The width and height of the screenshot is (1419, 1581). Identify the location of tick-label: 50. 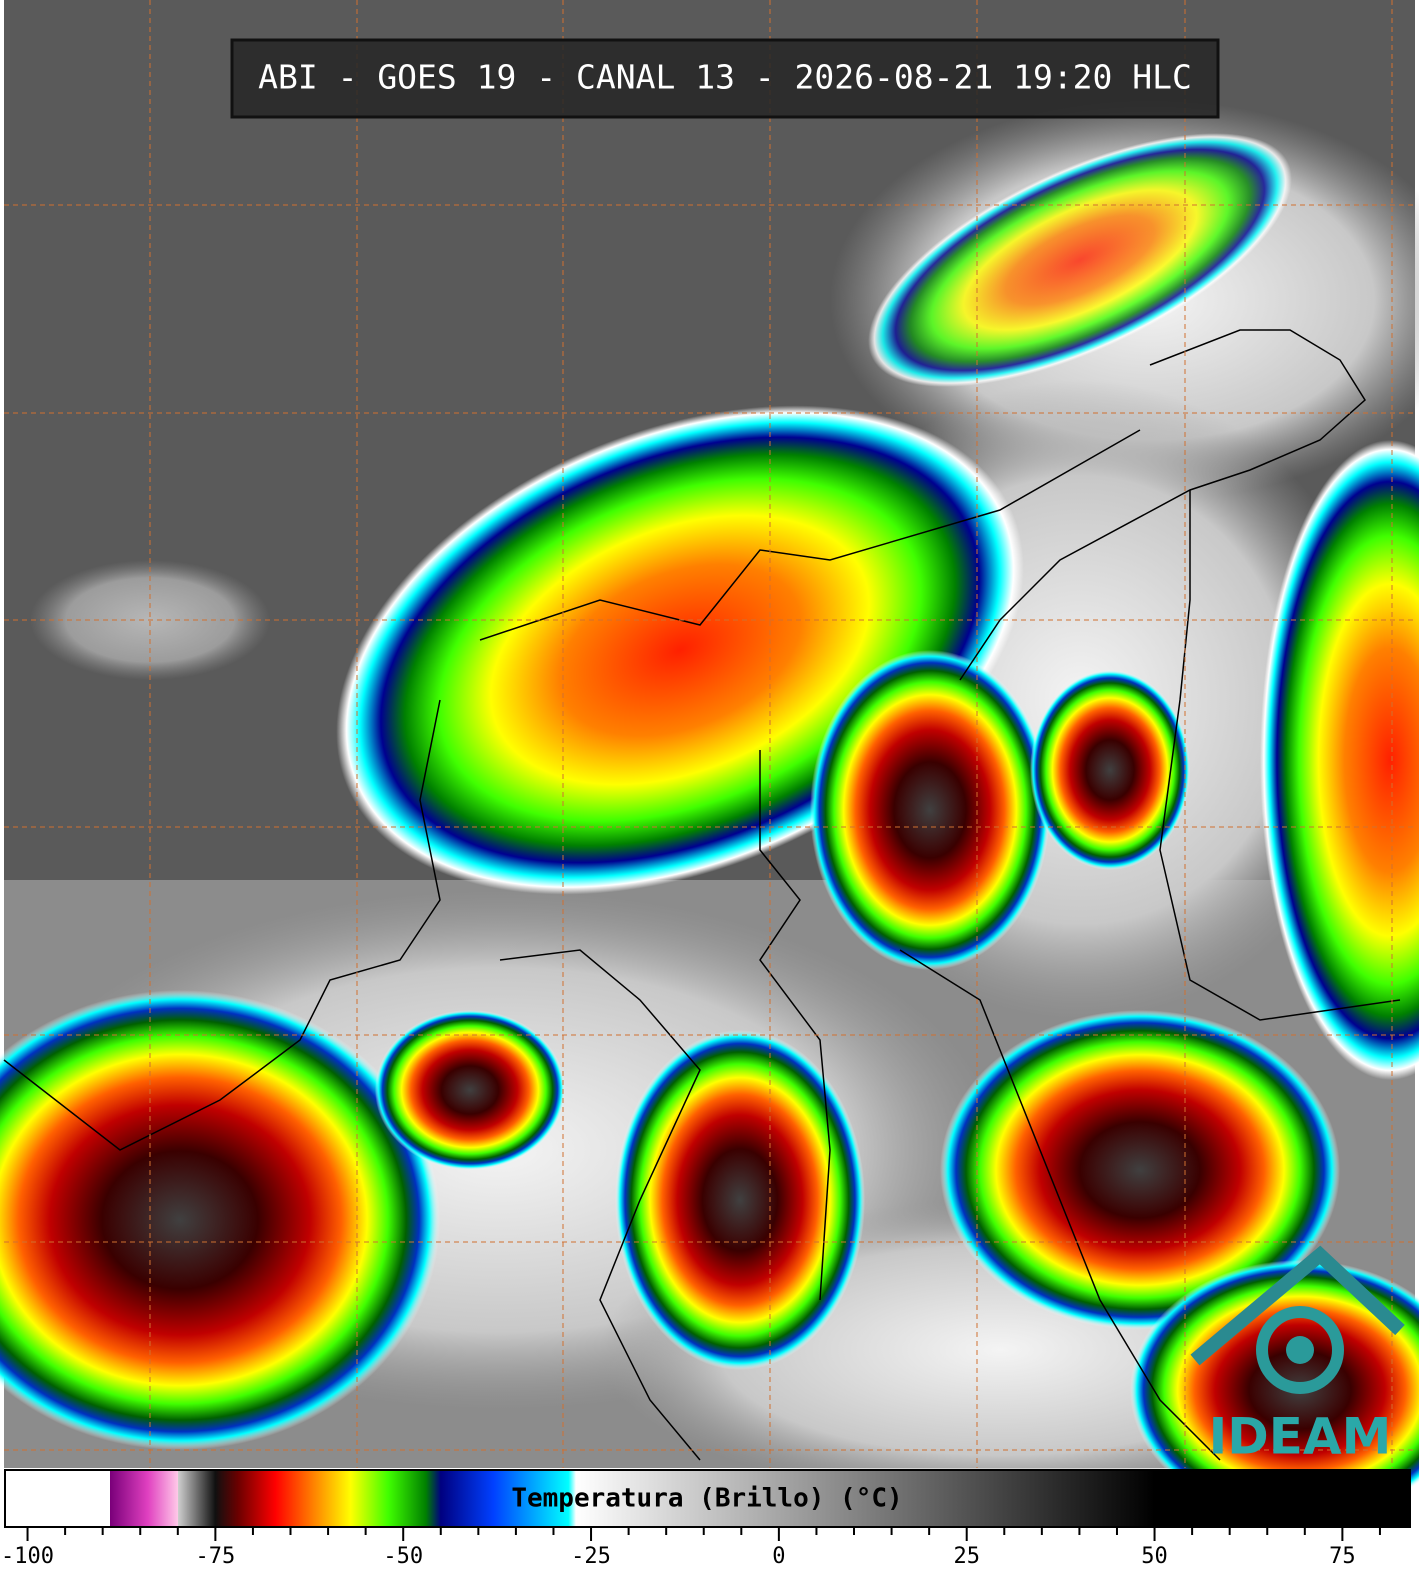
(1154, 1556).